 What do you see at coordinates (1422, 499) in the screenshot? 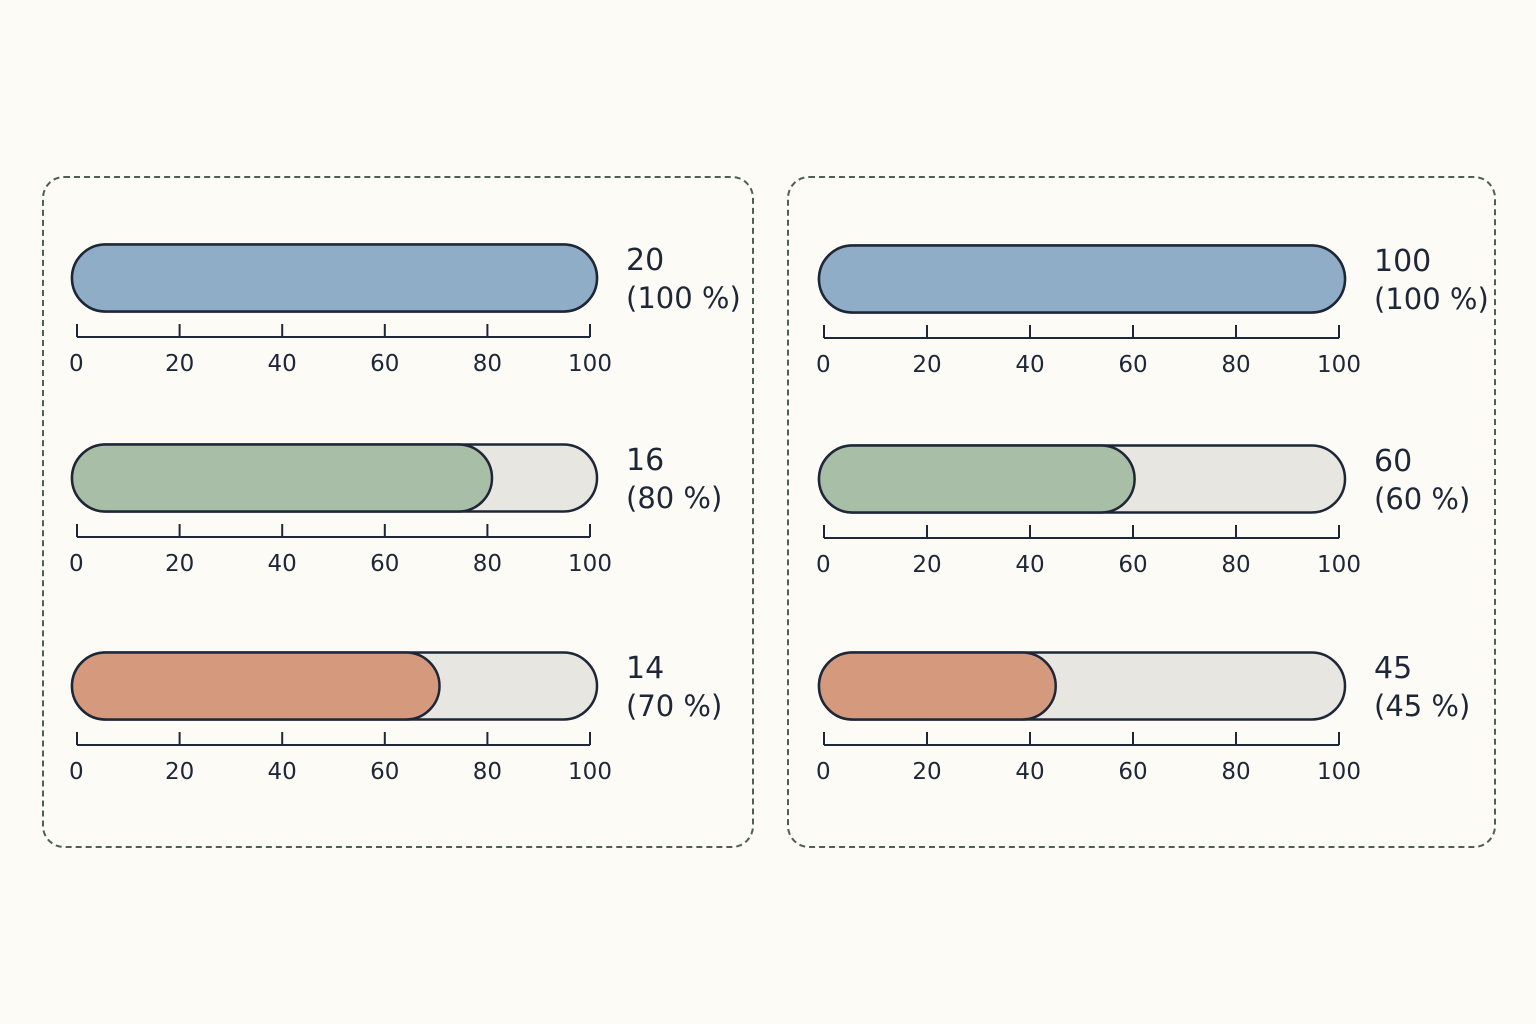
I see `bar-percent-label: (60 %)` at bounding box center [1422, 499].